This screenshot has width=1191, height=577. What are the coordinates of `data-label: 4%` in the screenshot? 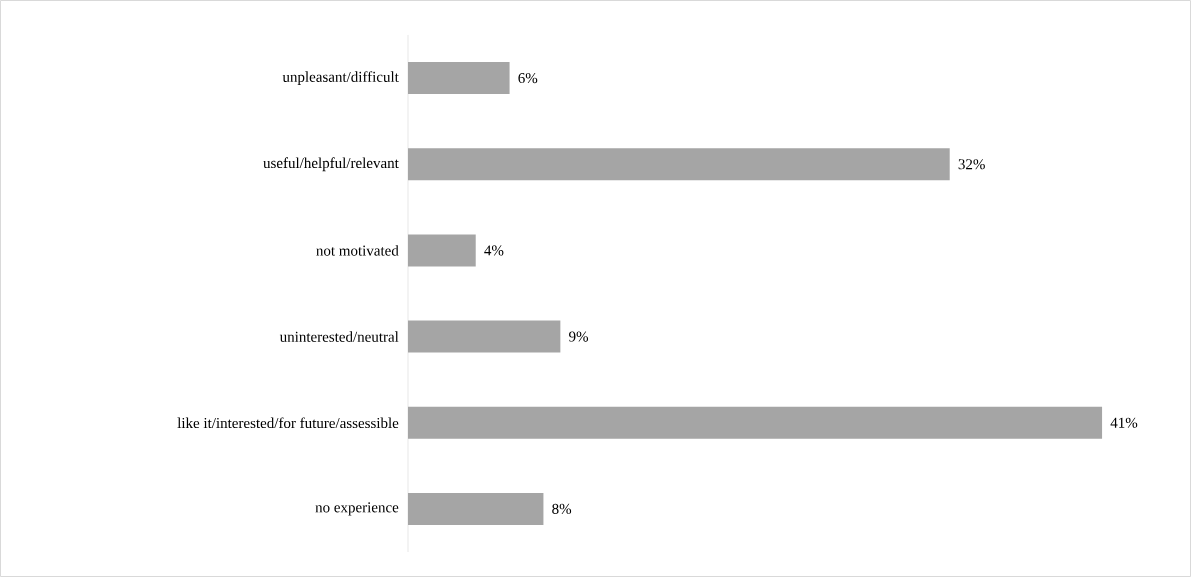 It's located at (494, 250).